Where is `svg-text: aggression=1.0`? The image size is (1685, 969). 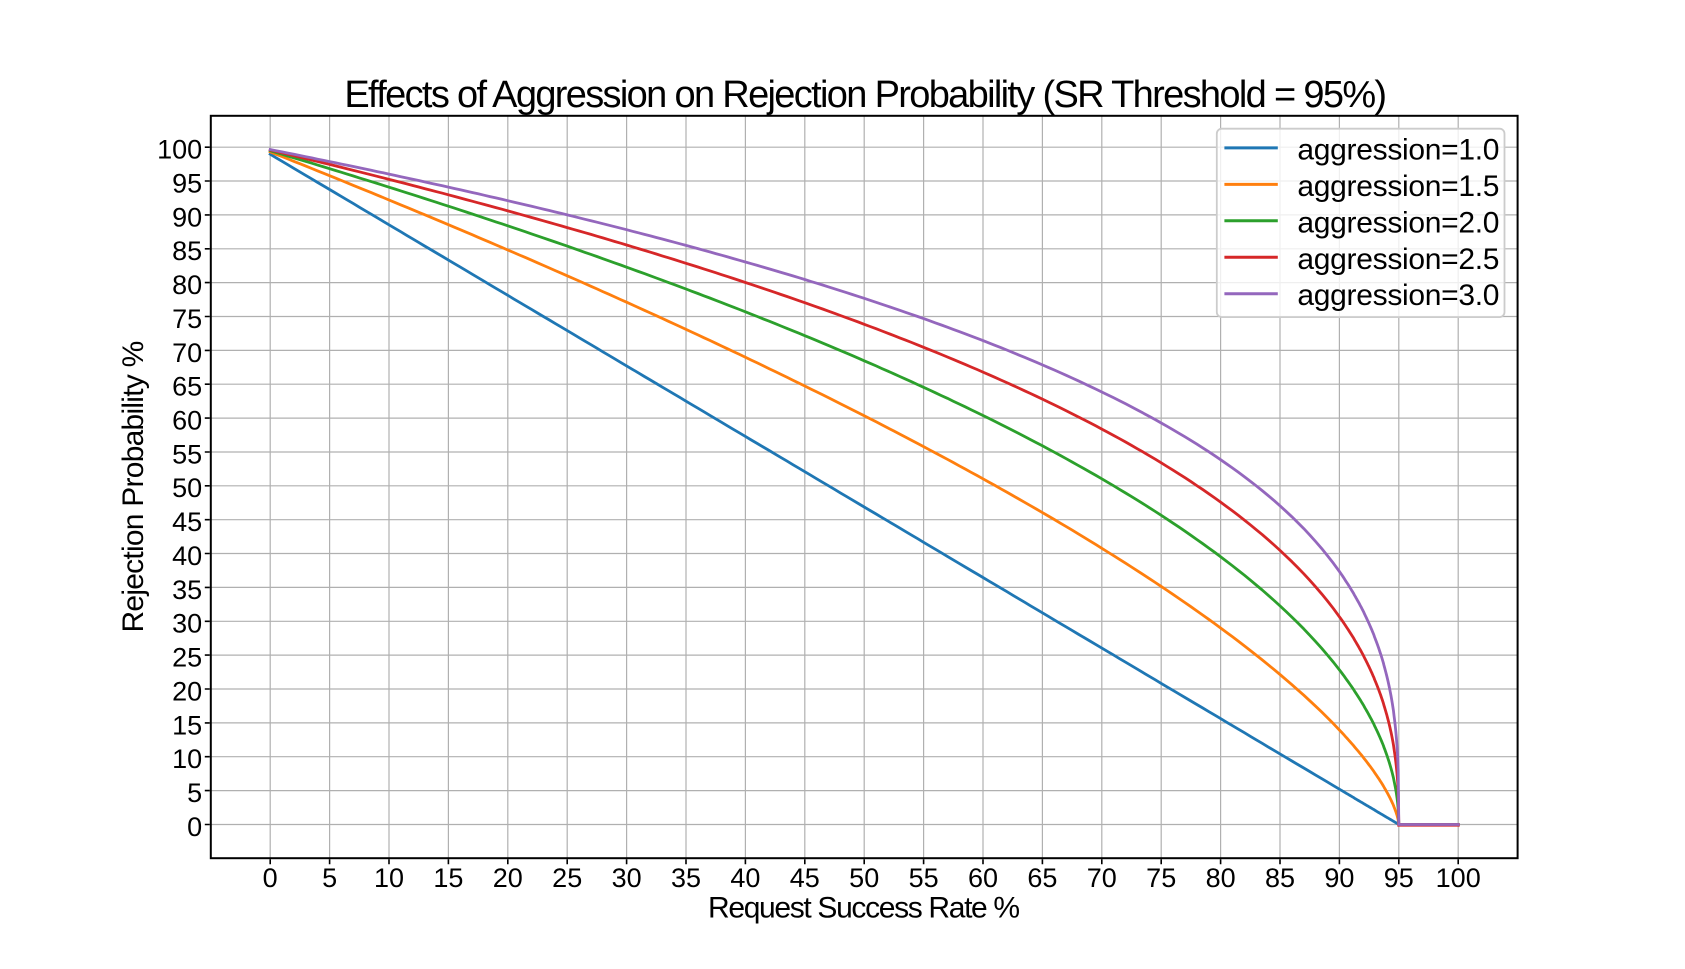 svg-text: aggression=1.0 is located at coordinates (1398, 149).